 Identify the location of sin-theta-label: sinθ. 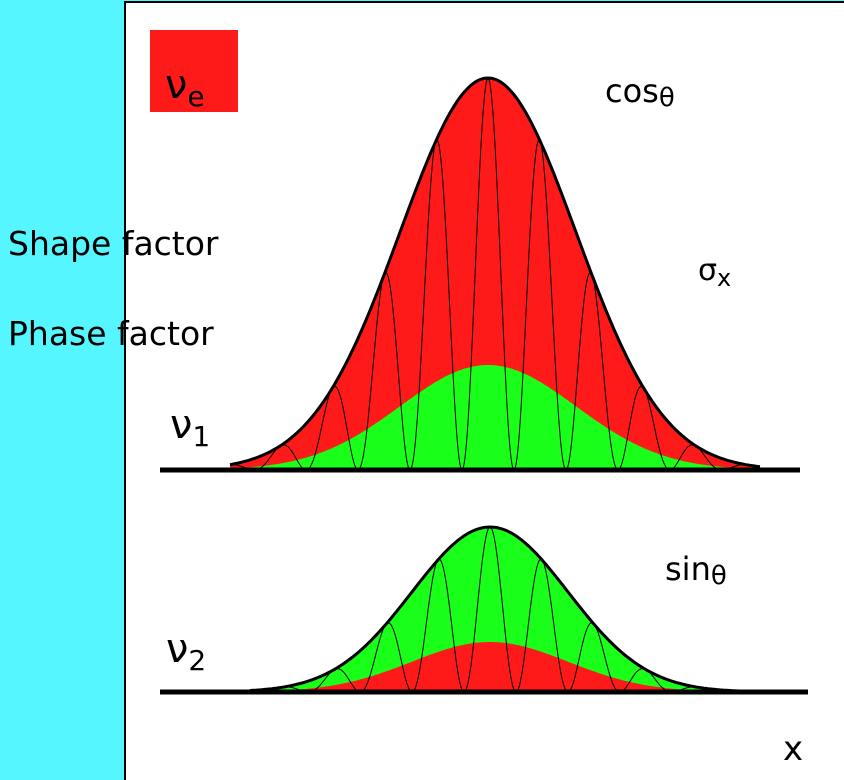
(696, 570).